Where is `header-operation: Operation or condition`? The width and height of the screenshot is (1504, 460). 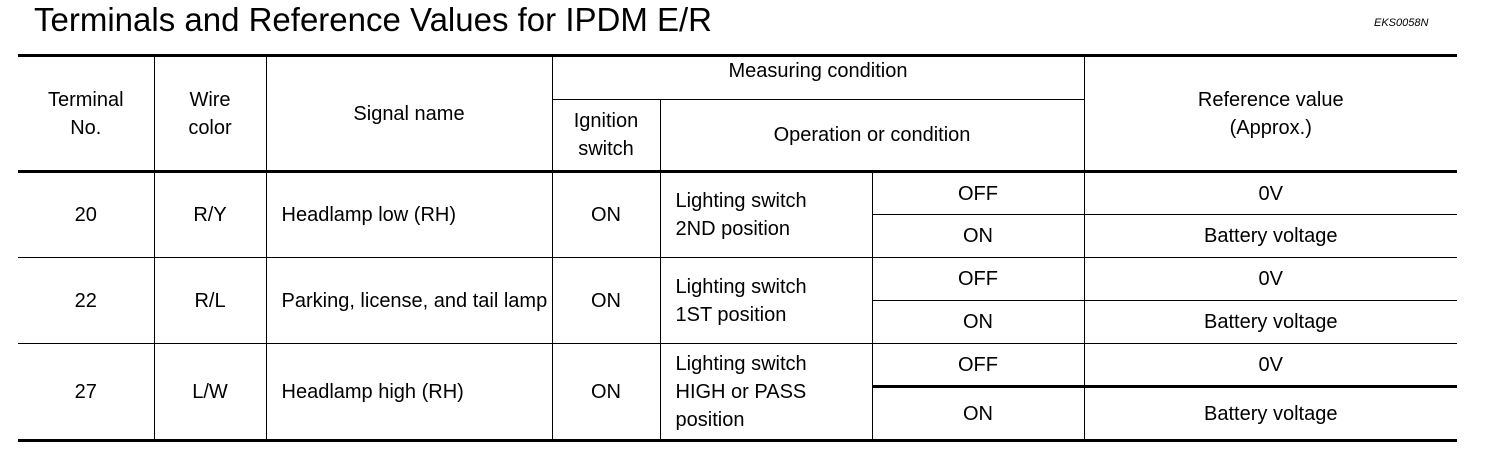
header-operation: Operation or condition is located at coordinates (872, 136).